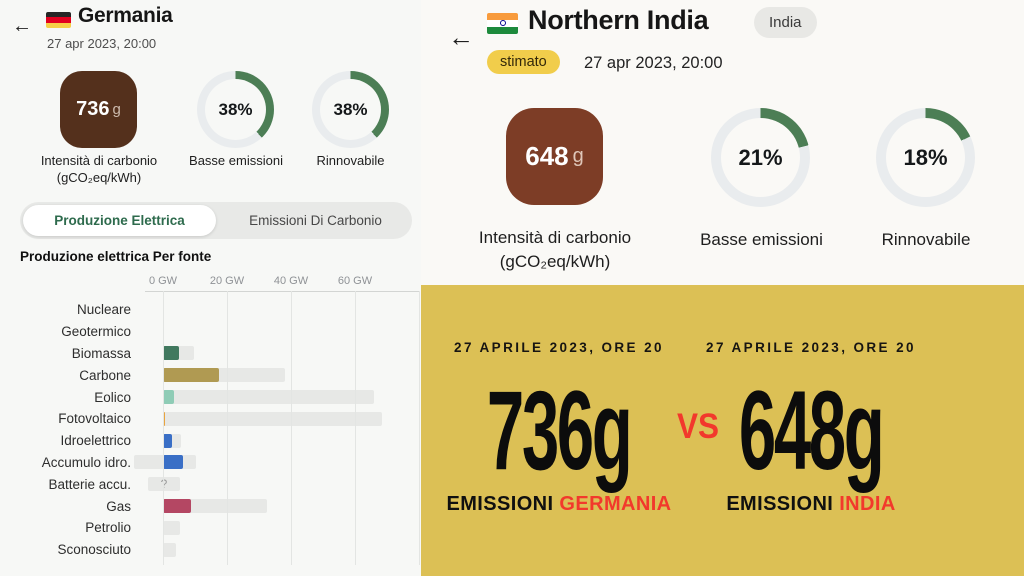 The height and width of the screenshot is (576, 1024). I want to click on chart-axis-line, so click(282, 291).